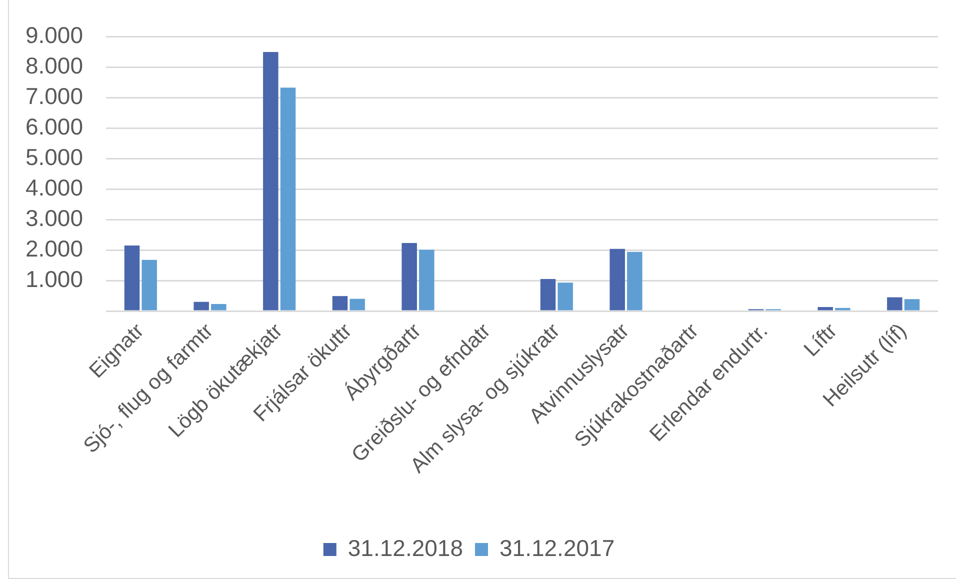 This screenshot has width=956, height=579. Describe the element at coordinates (557, 547) in the screenshot. I see `legend-label: 31.12.2017` at that location.